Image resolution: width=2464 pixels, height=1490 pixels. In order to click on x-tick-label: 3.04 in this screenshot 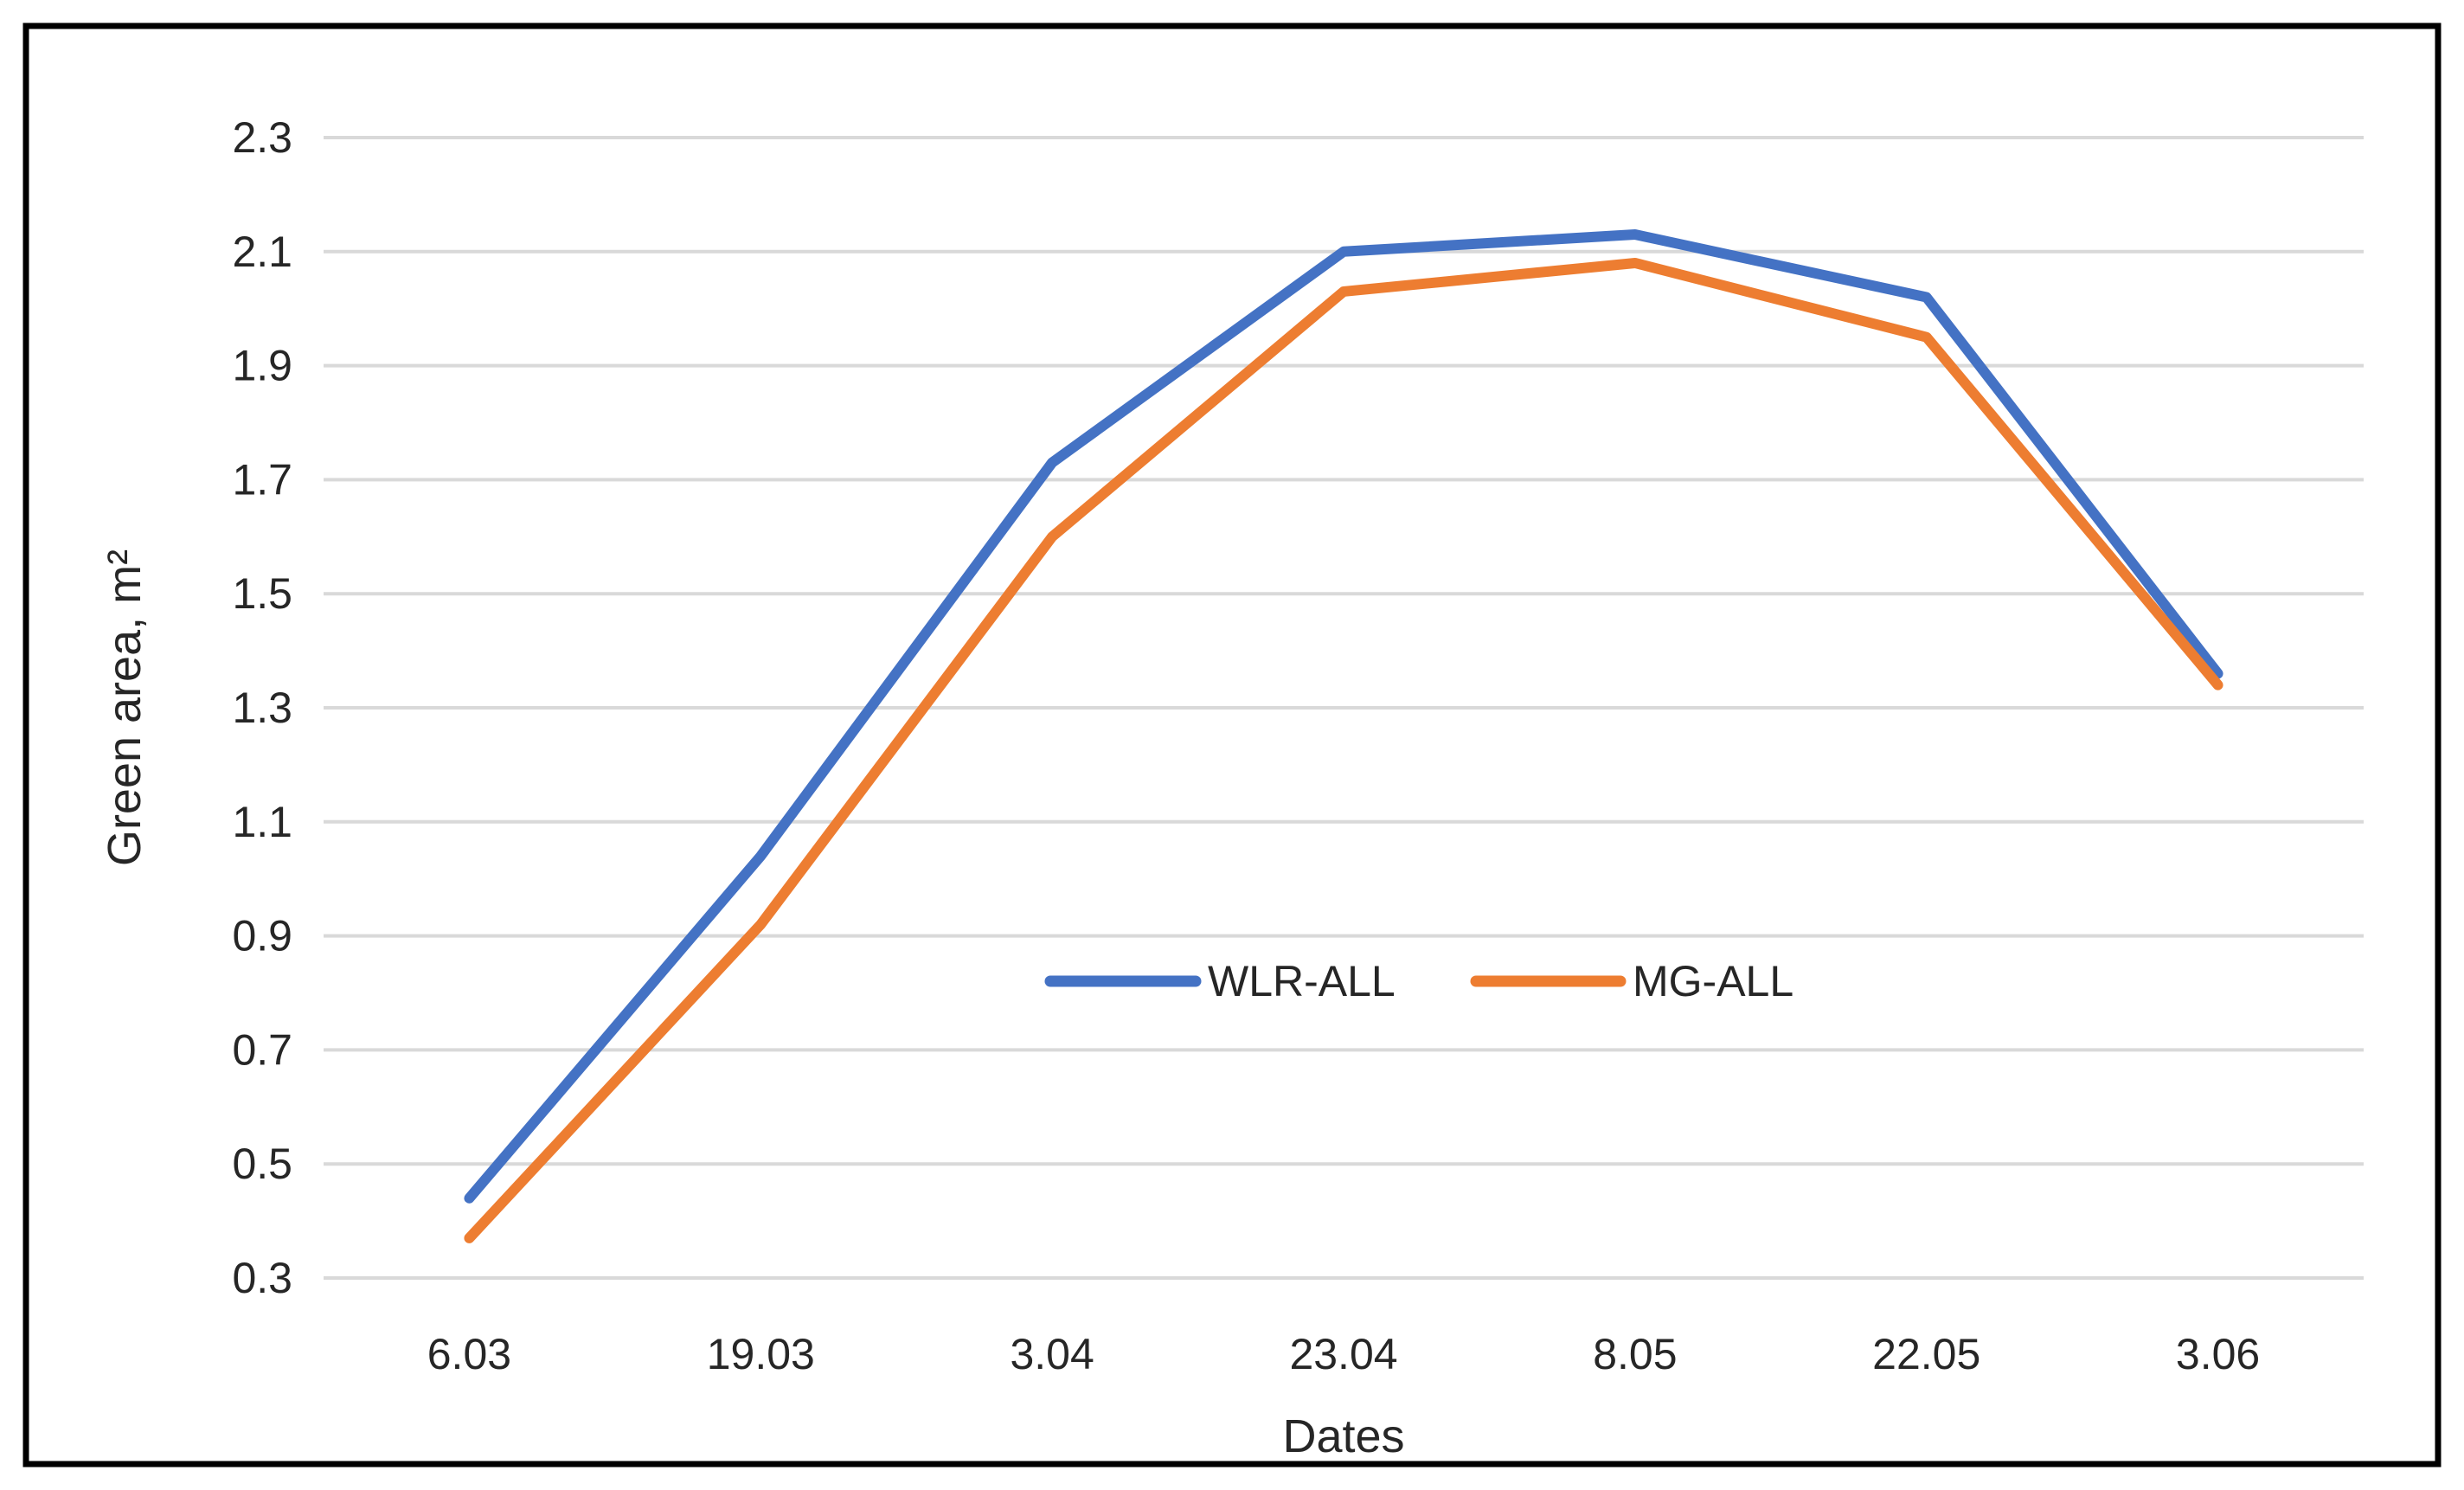, I will do `click(1052, 1354)`.